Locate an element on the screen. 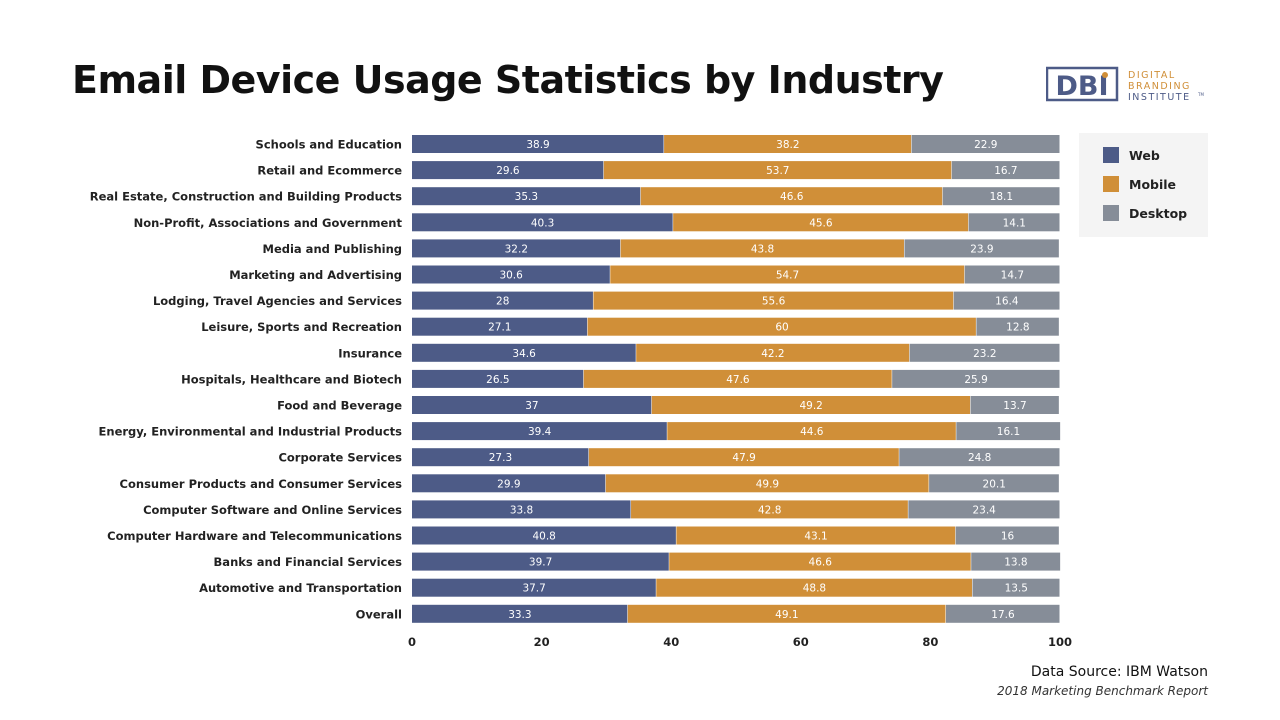 The width and height of the screenshot is (1280, 720). data-label-mobile-hospitals-healthcare-and-biotech: 47.6 is located at coordinates (738, 380).